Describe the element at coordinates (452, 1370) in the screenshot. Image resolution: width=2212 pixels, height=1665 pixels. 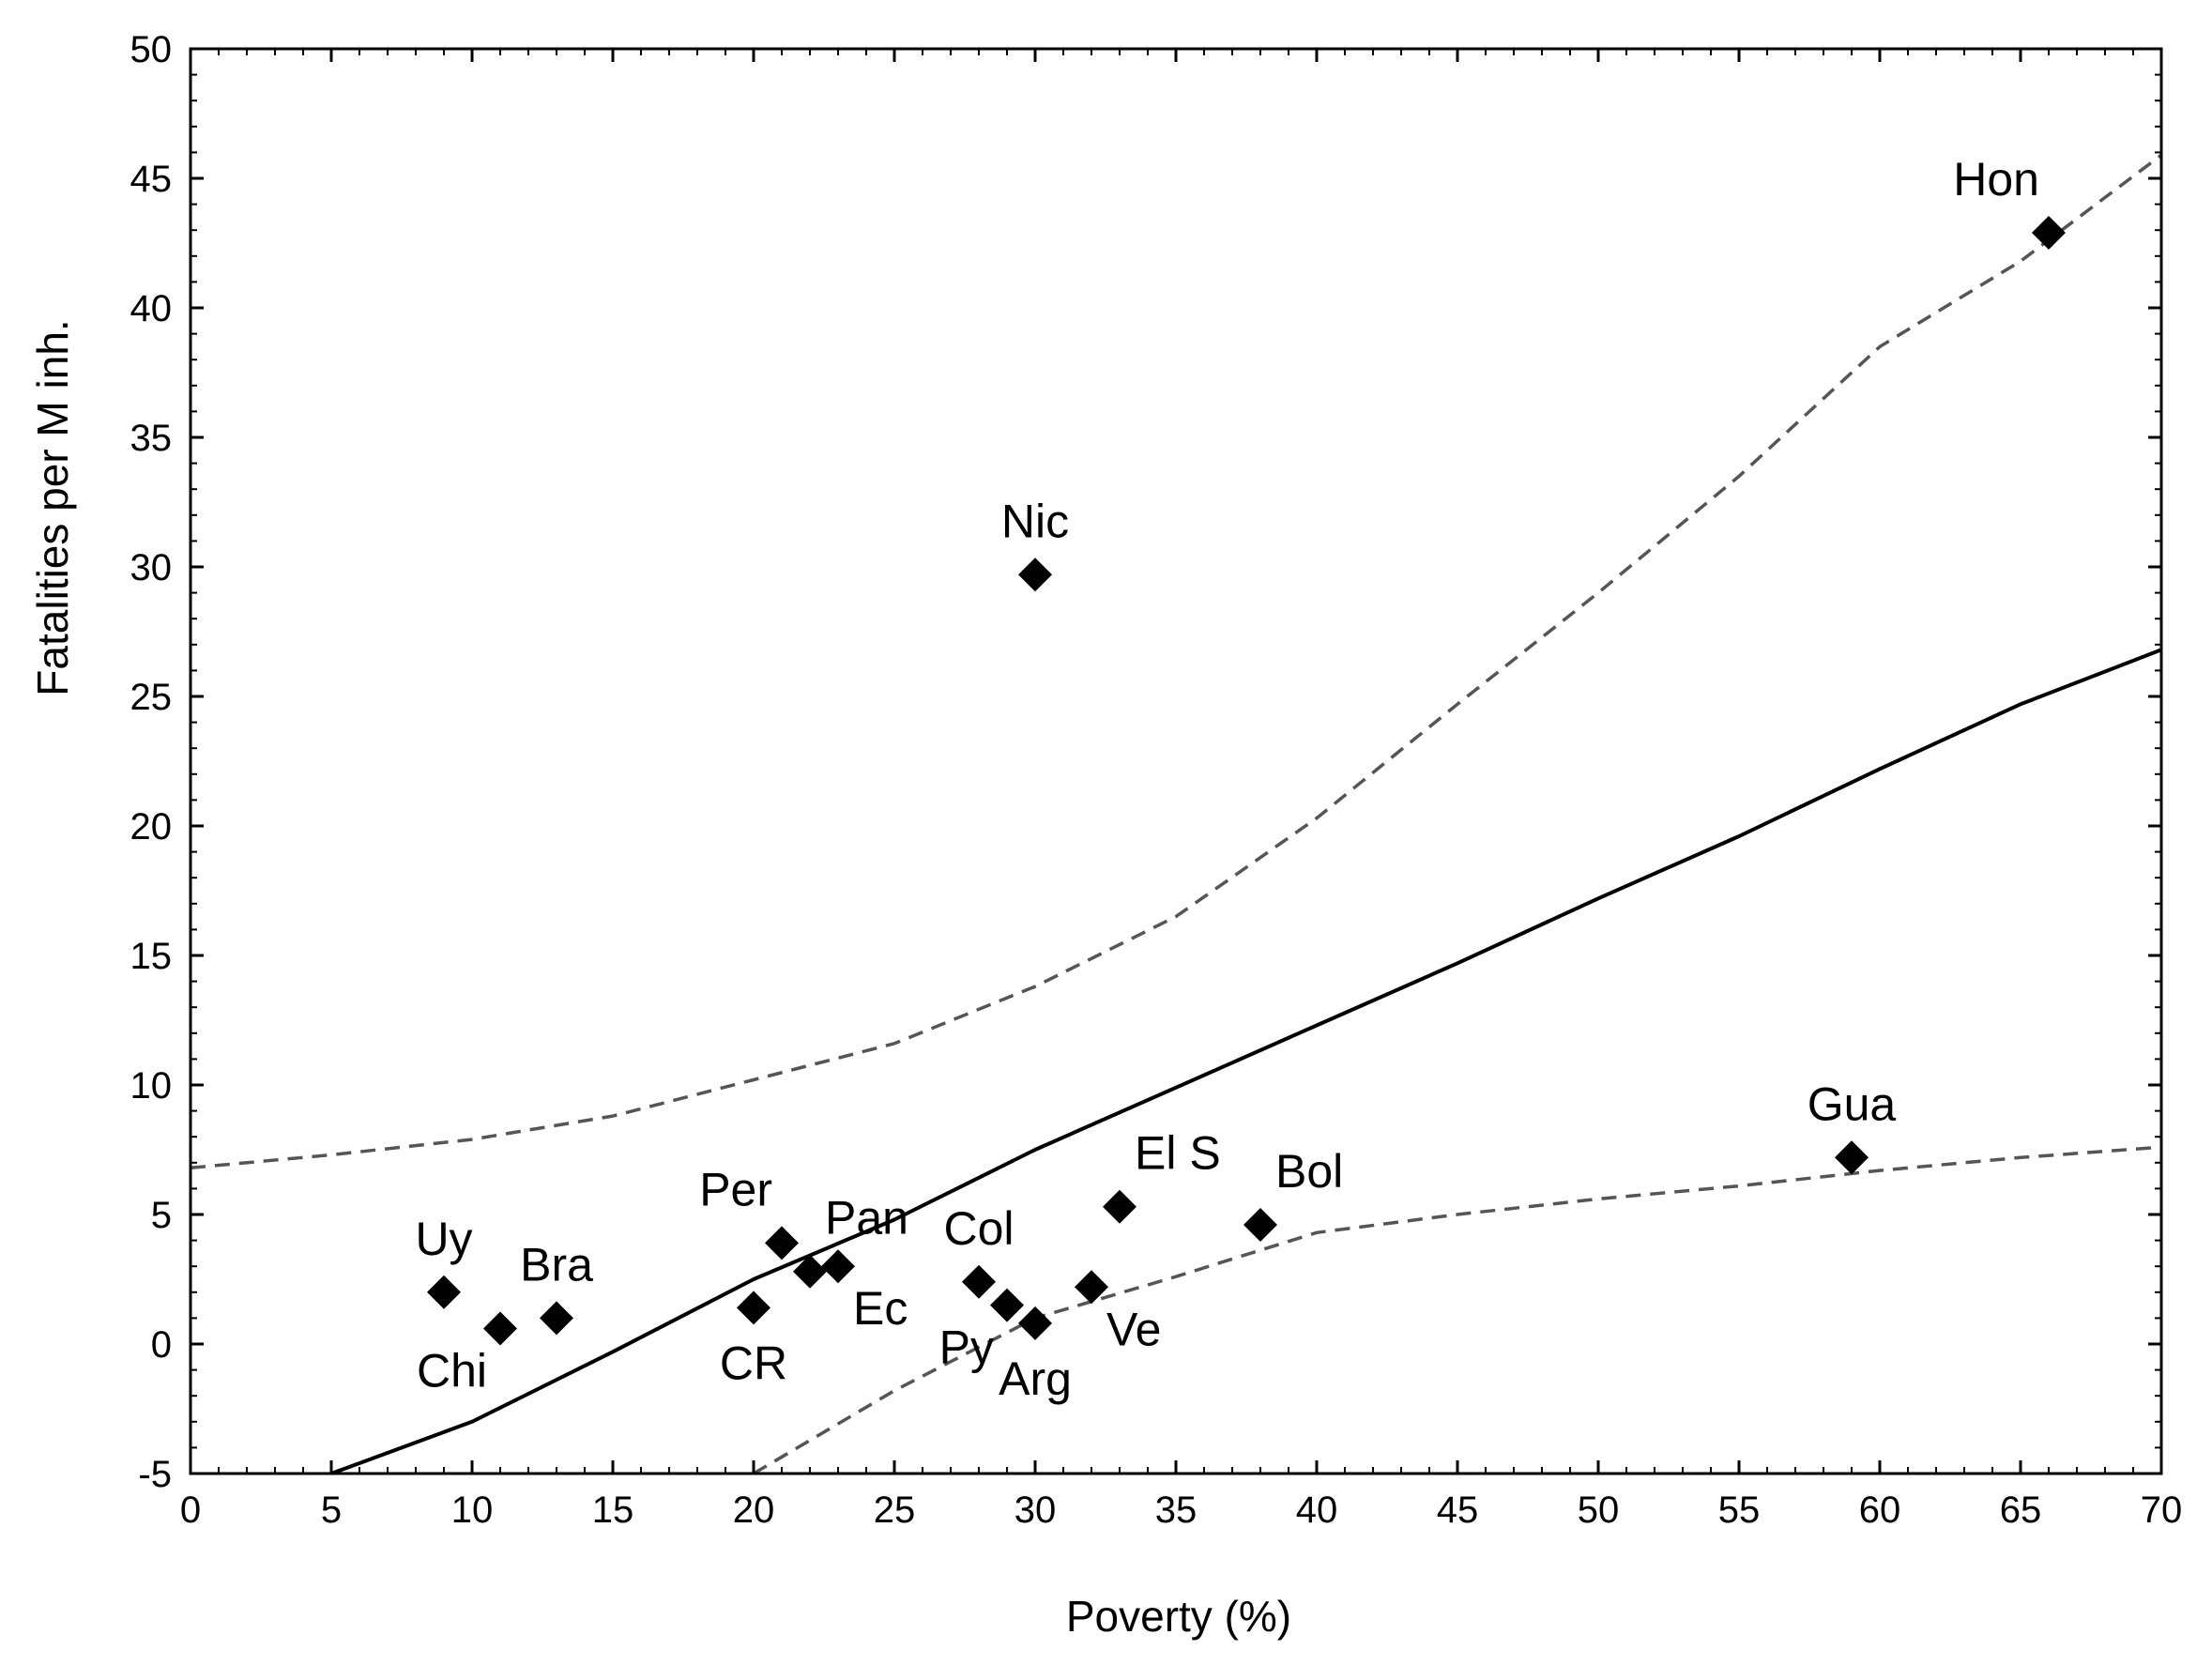
I see `point-label: Chi` at that location.